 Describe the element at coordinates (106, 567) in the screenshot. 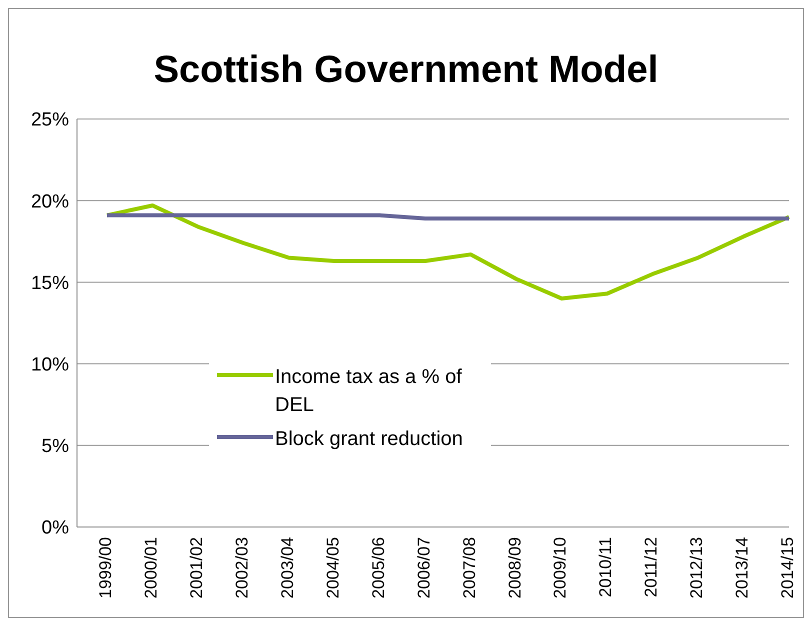

I see `x-tick-label: 1999/00` at that location.